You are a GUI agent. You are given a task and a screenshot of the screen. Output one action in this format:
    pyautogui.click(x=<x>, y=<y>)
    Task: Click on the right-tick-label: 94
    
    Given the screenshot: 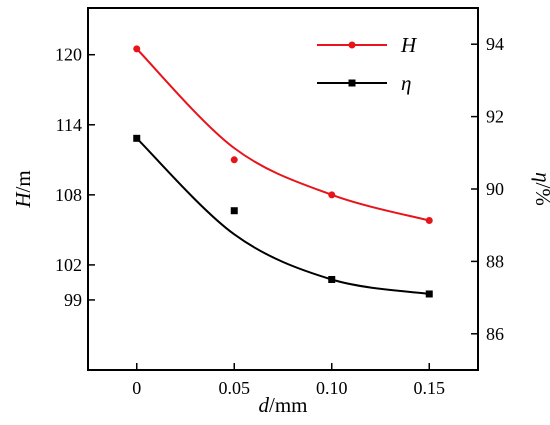 What is the action you would take?
    pyautogui.click(x=495, y=44)
    